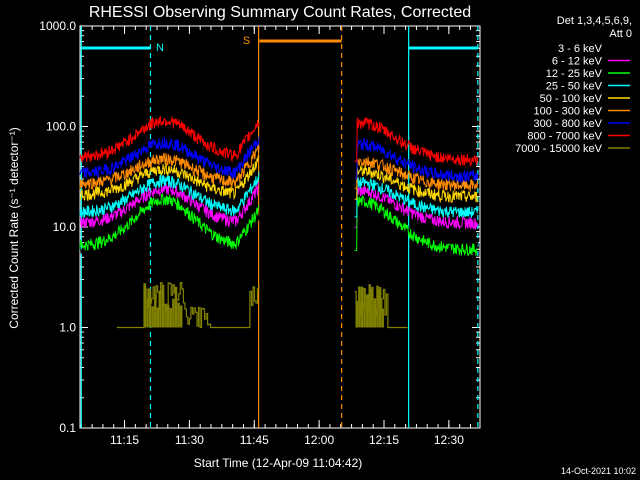 The width and height of the screenshot is (640, 480). Describe the element at coordinates (574, 74) in the screenshot. I see `legend-label: 12 - 25 keV` at that location.